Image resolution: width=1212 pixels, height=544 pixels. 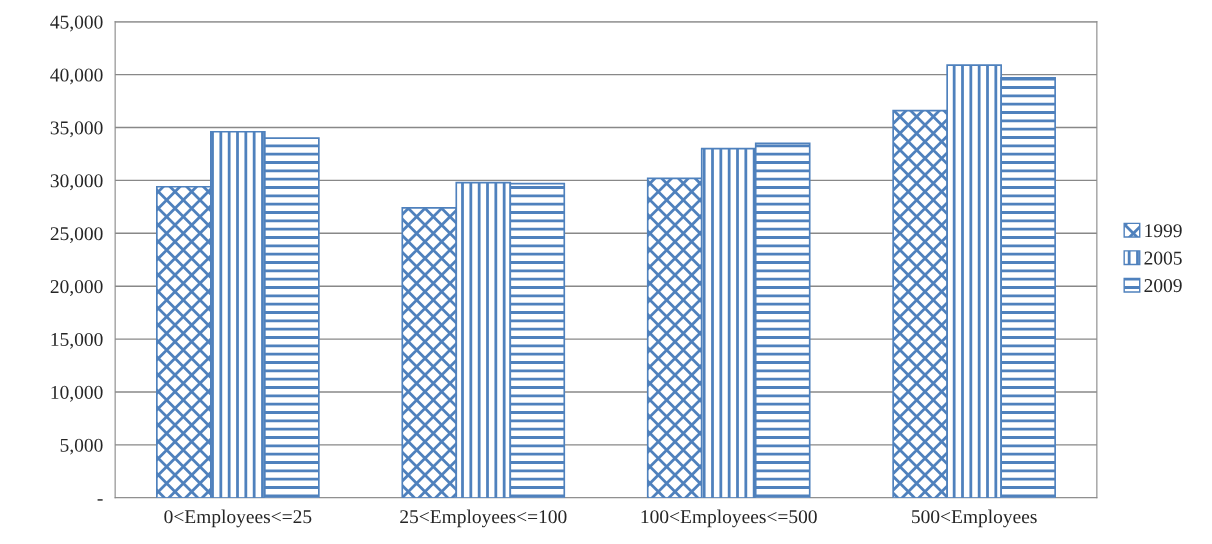 What do you see at coordinates (729, 518) in the screenshot?
I see `x-tick-label: 100<Employees<=500` at bounding box center [729, 518].